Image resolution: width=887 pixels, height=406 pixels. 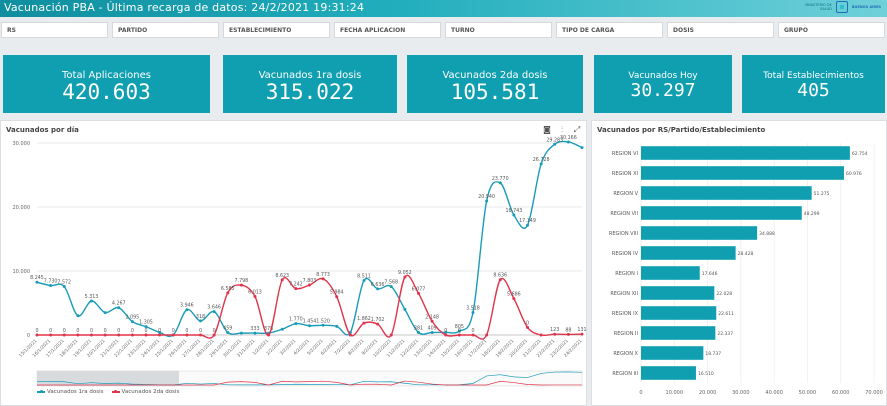 I want to click on data-label: 1.862, so click(x=364, y=319).